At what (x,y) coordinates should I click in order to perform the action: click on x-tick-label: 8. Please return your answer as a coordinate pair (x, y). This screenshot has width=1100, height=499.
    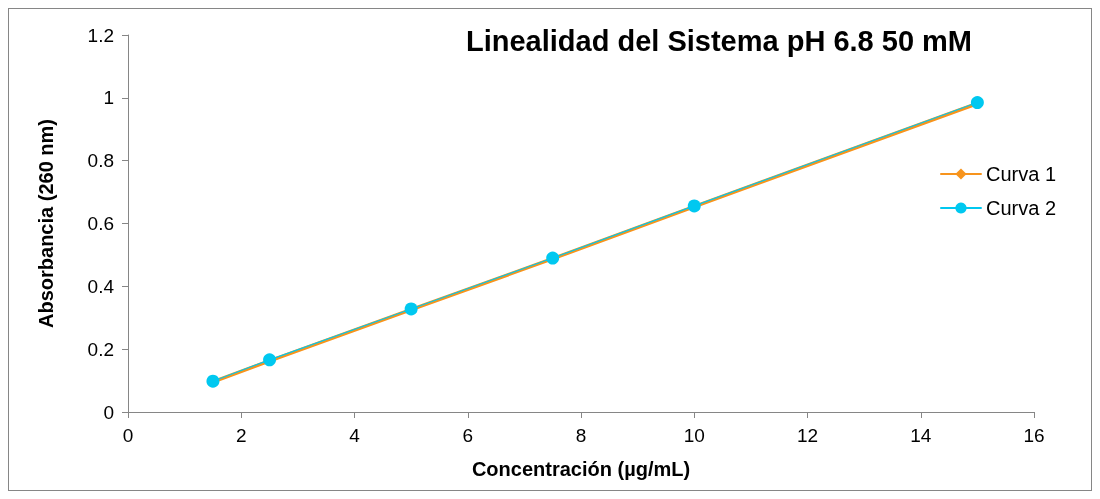
    Looking at the image, I should click on (581, 435).